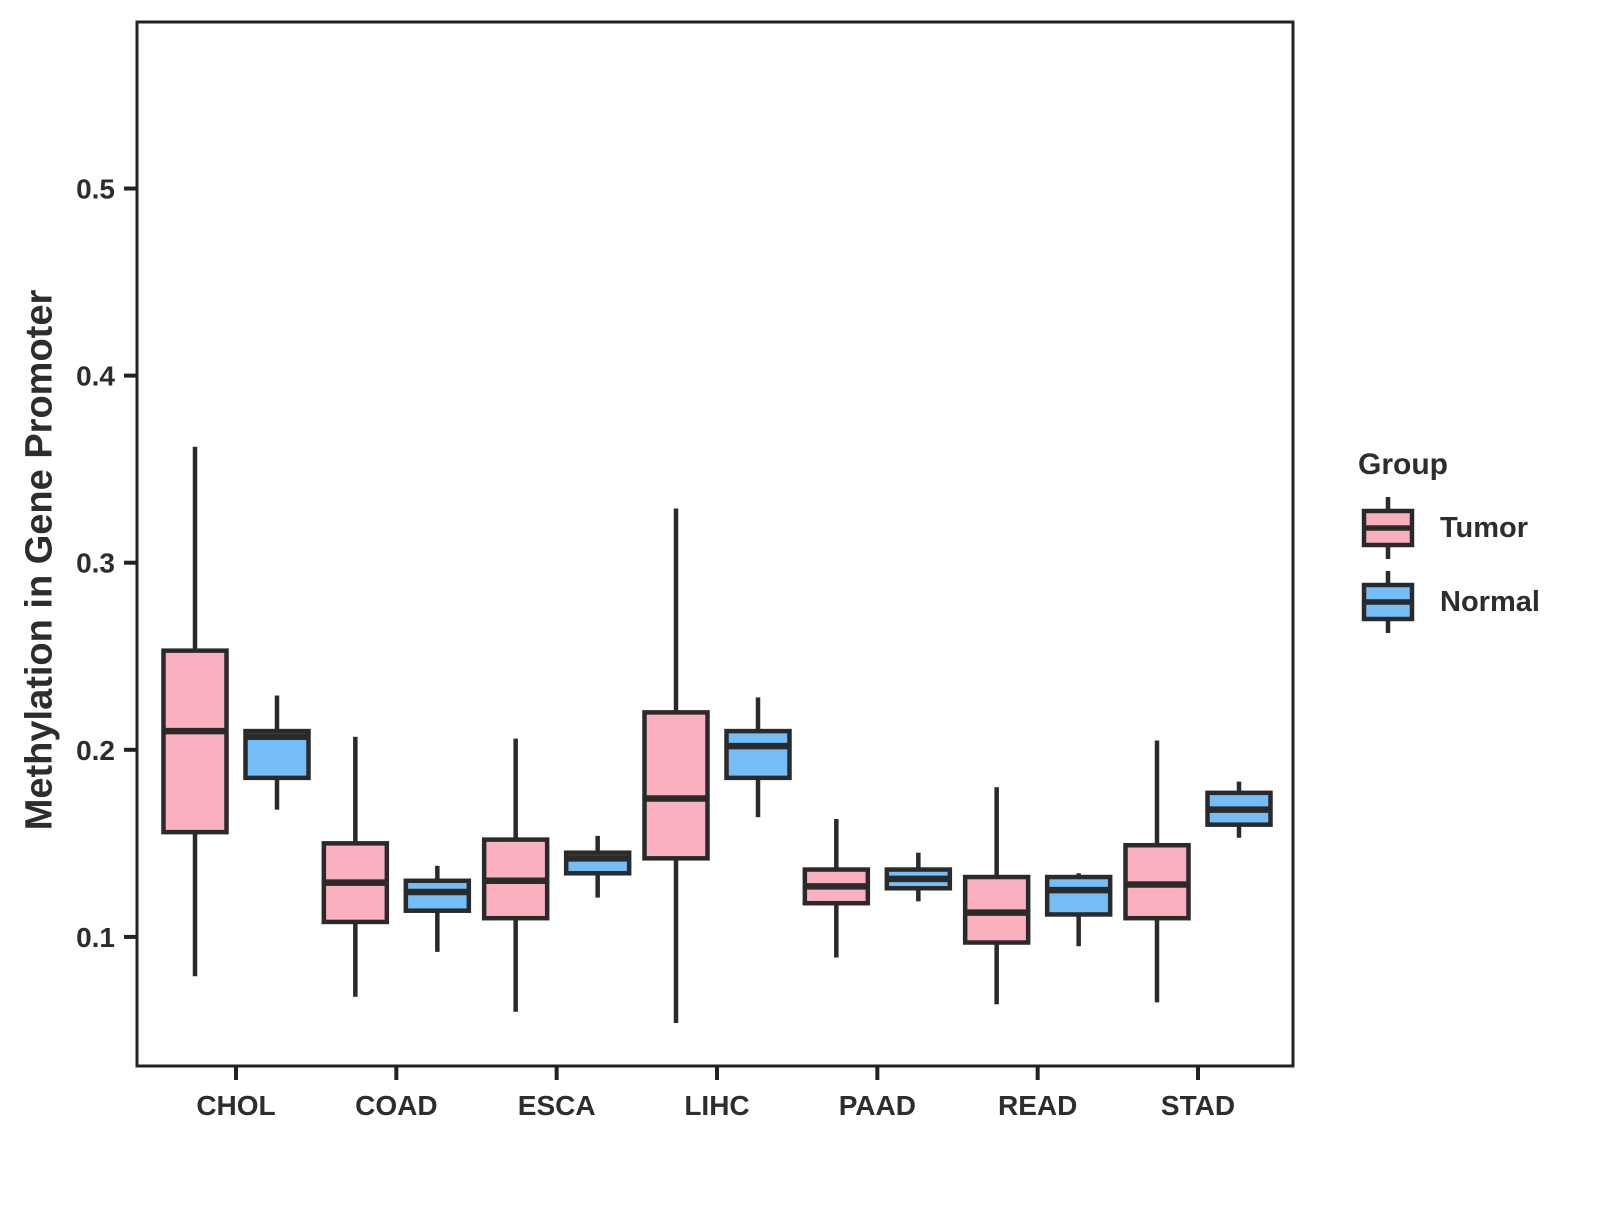 The height and width of the screenshot is (1205, 1600). I want to click on x-tick-label-READ: READ, so click(1037, 1105).